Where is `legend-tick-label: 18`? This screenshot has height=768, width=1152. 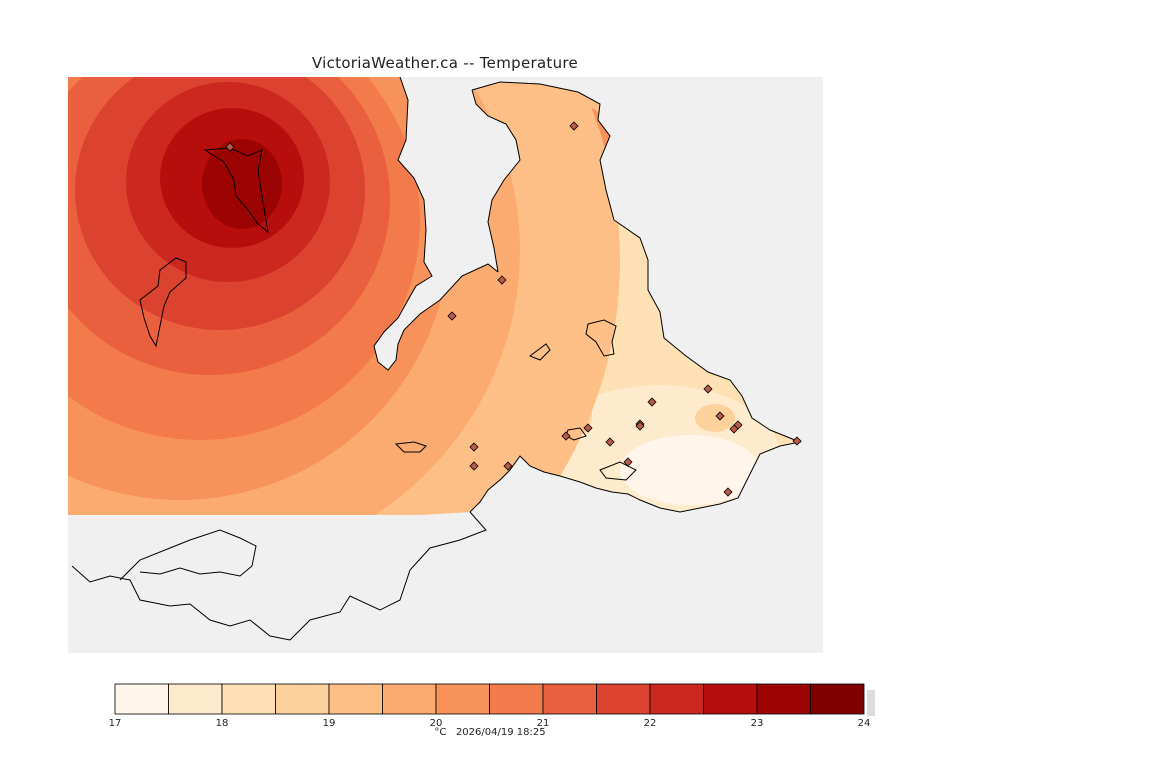
legend-tick-label: 18 is located at coordinates (222, 723).